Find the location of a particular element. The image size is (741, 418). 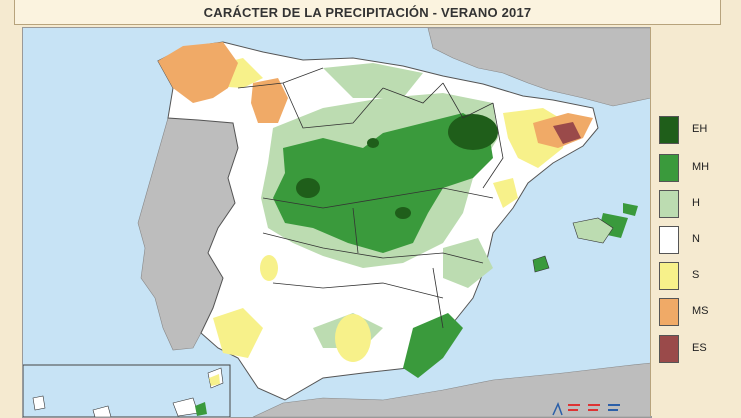

france-land is located at coordinates (539, 67).